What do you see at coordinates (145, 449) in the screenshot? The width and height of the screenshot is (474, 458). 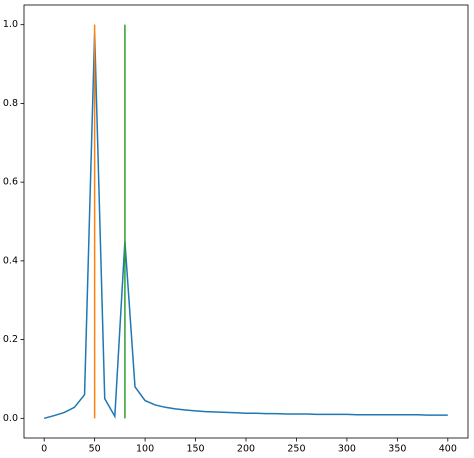 I see `x-tick-label: 100` at bounding box center [145, 449].